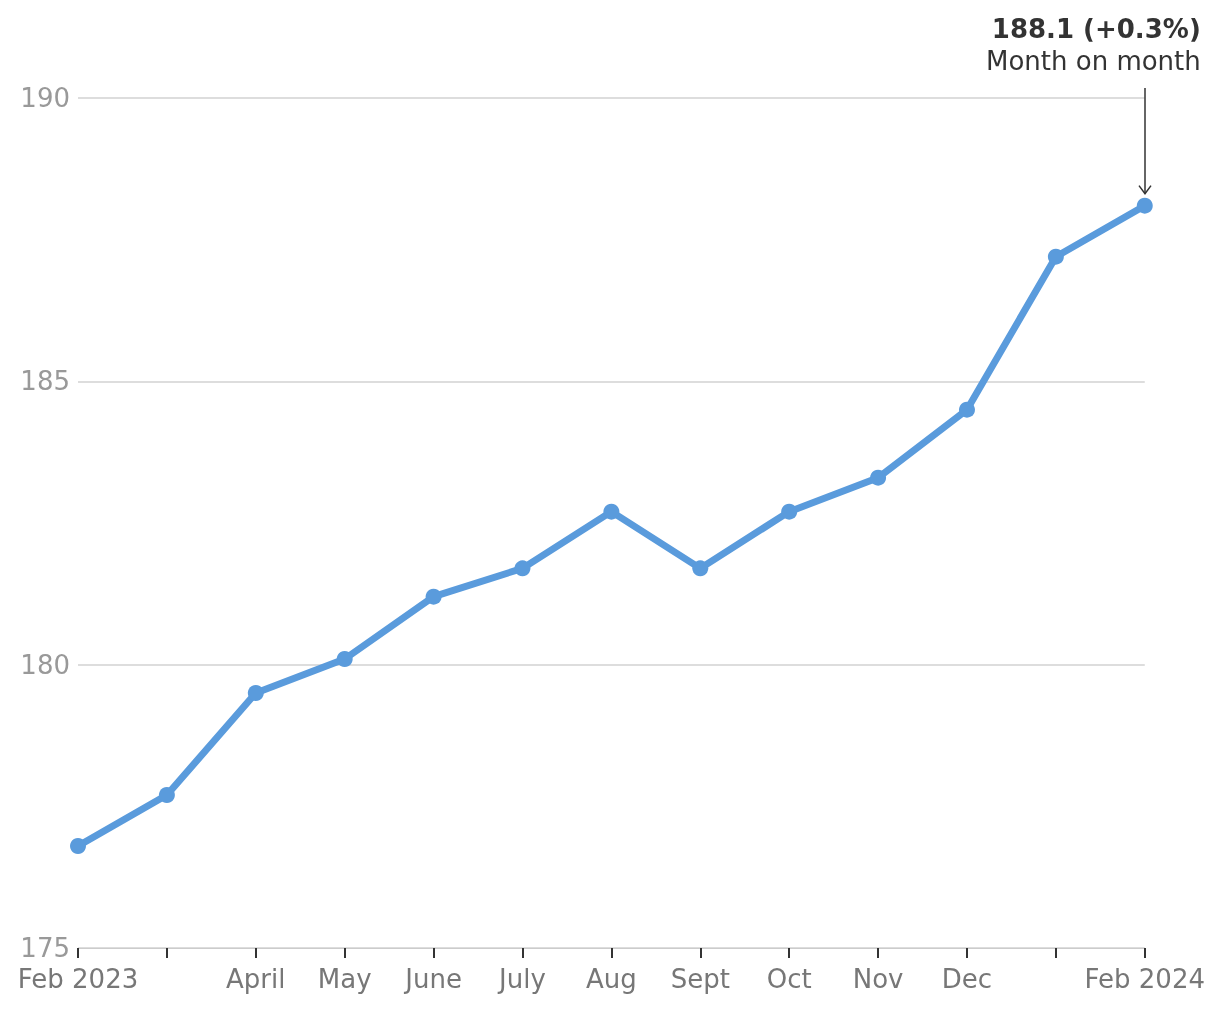  What do you see at coordinates (256, 979) in the screenshot?
I see `x-tick-label: April` at bounding box center [256, 979].